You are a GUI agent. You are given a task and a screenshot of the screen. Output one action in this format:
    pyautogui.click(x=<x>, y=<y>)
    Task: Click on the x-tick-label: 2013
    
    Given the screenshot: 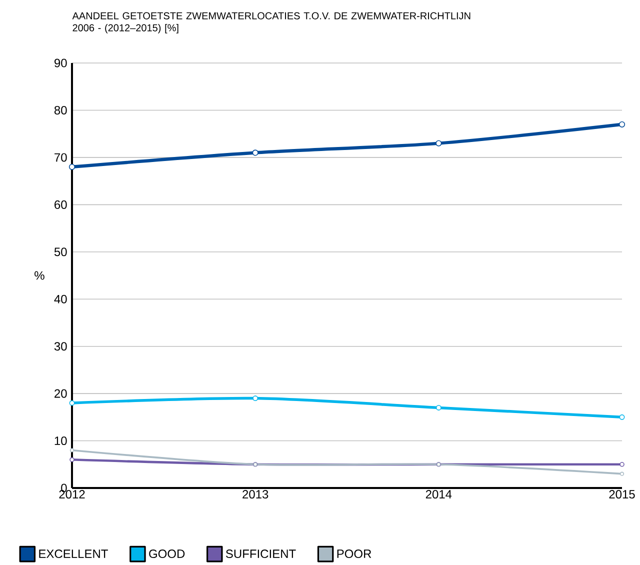 What is the action you would take?
    pyautogui.click(x=255, y=494)
    